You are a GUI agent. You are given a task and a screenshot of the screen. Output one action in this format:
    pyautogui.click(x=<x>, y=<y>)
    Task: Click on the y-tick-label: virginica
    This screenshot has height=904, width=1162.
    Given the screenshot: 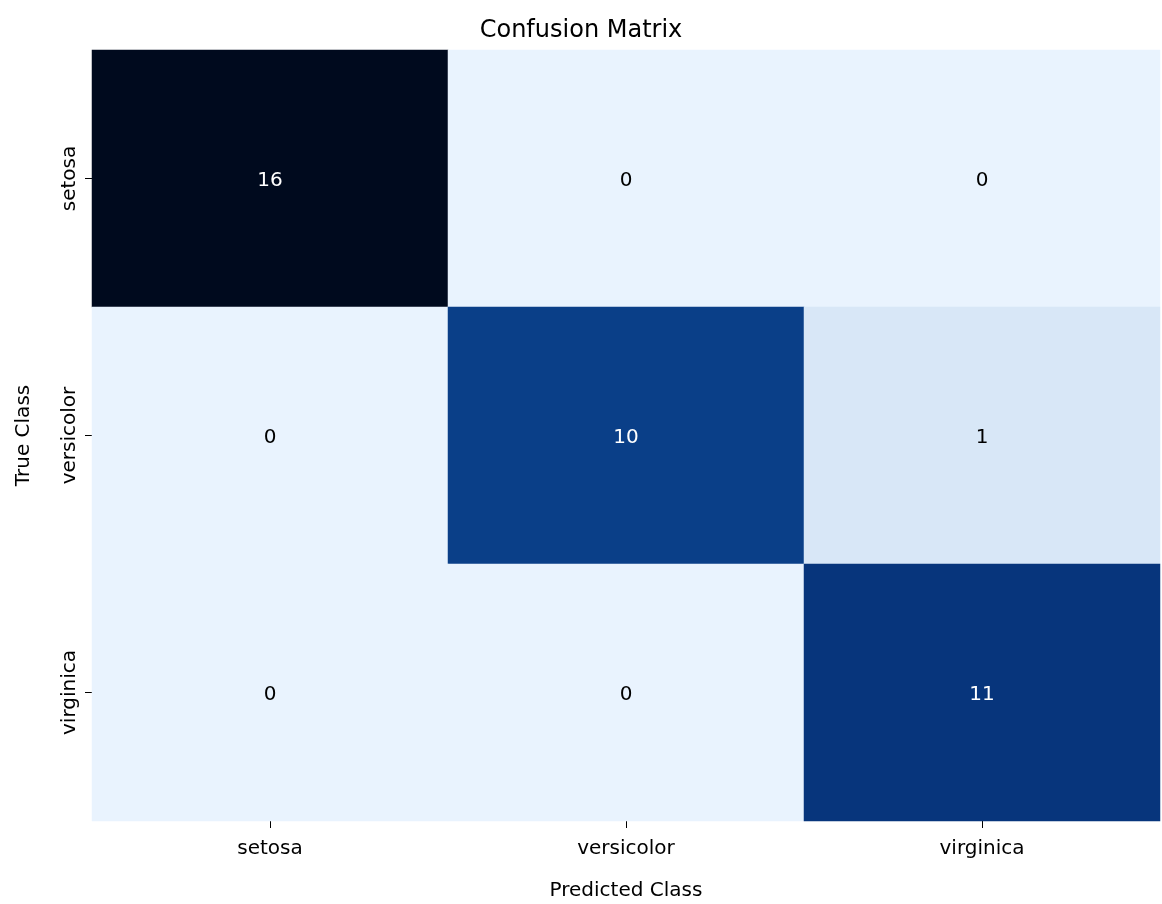 What is the action you would take?
    pyautogui.click(x=68, y=692)
    